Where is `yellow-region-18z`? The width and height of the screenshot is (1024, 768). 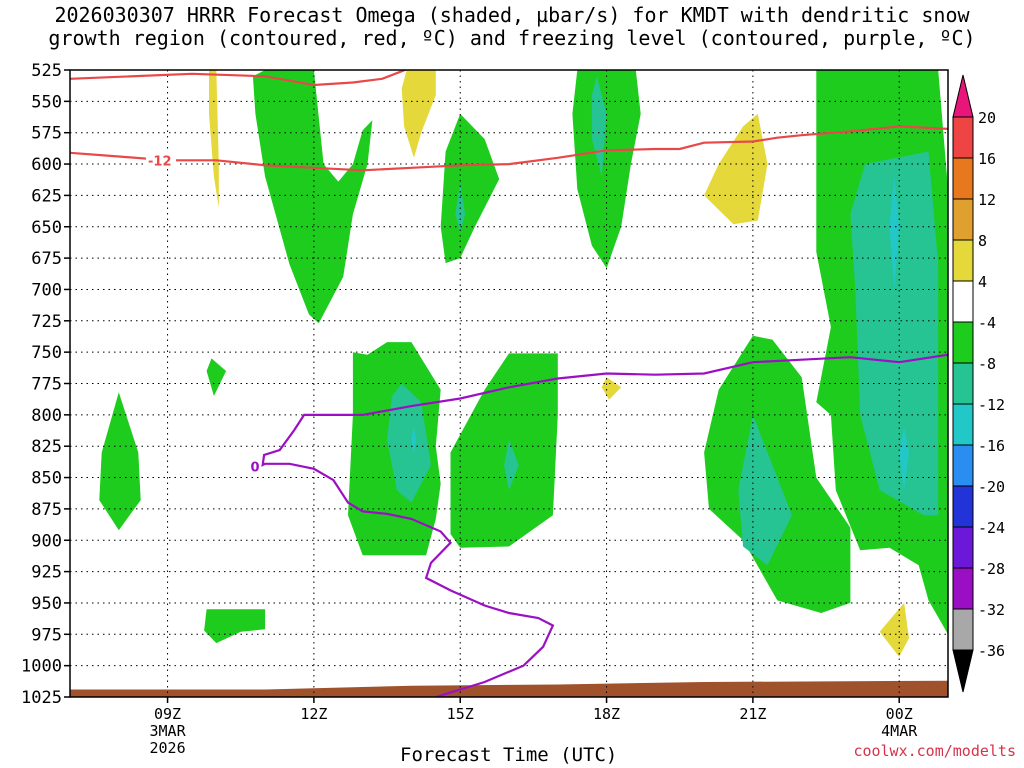
yellow-region-18z is located at coordinates (611, 388).